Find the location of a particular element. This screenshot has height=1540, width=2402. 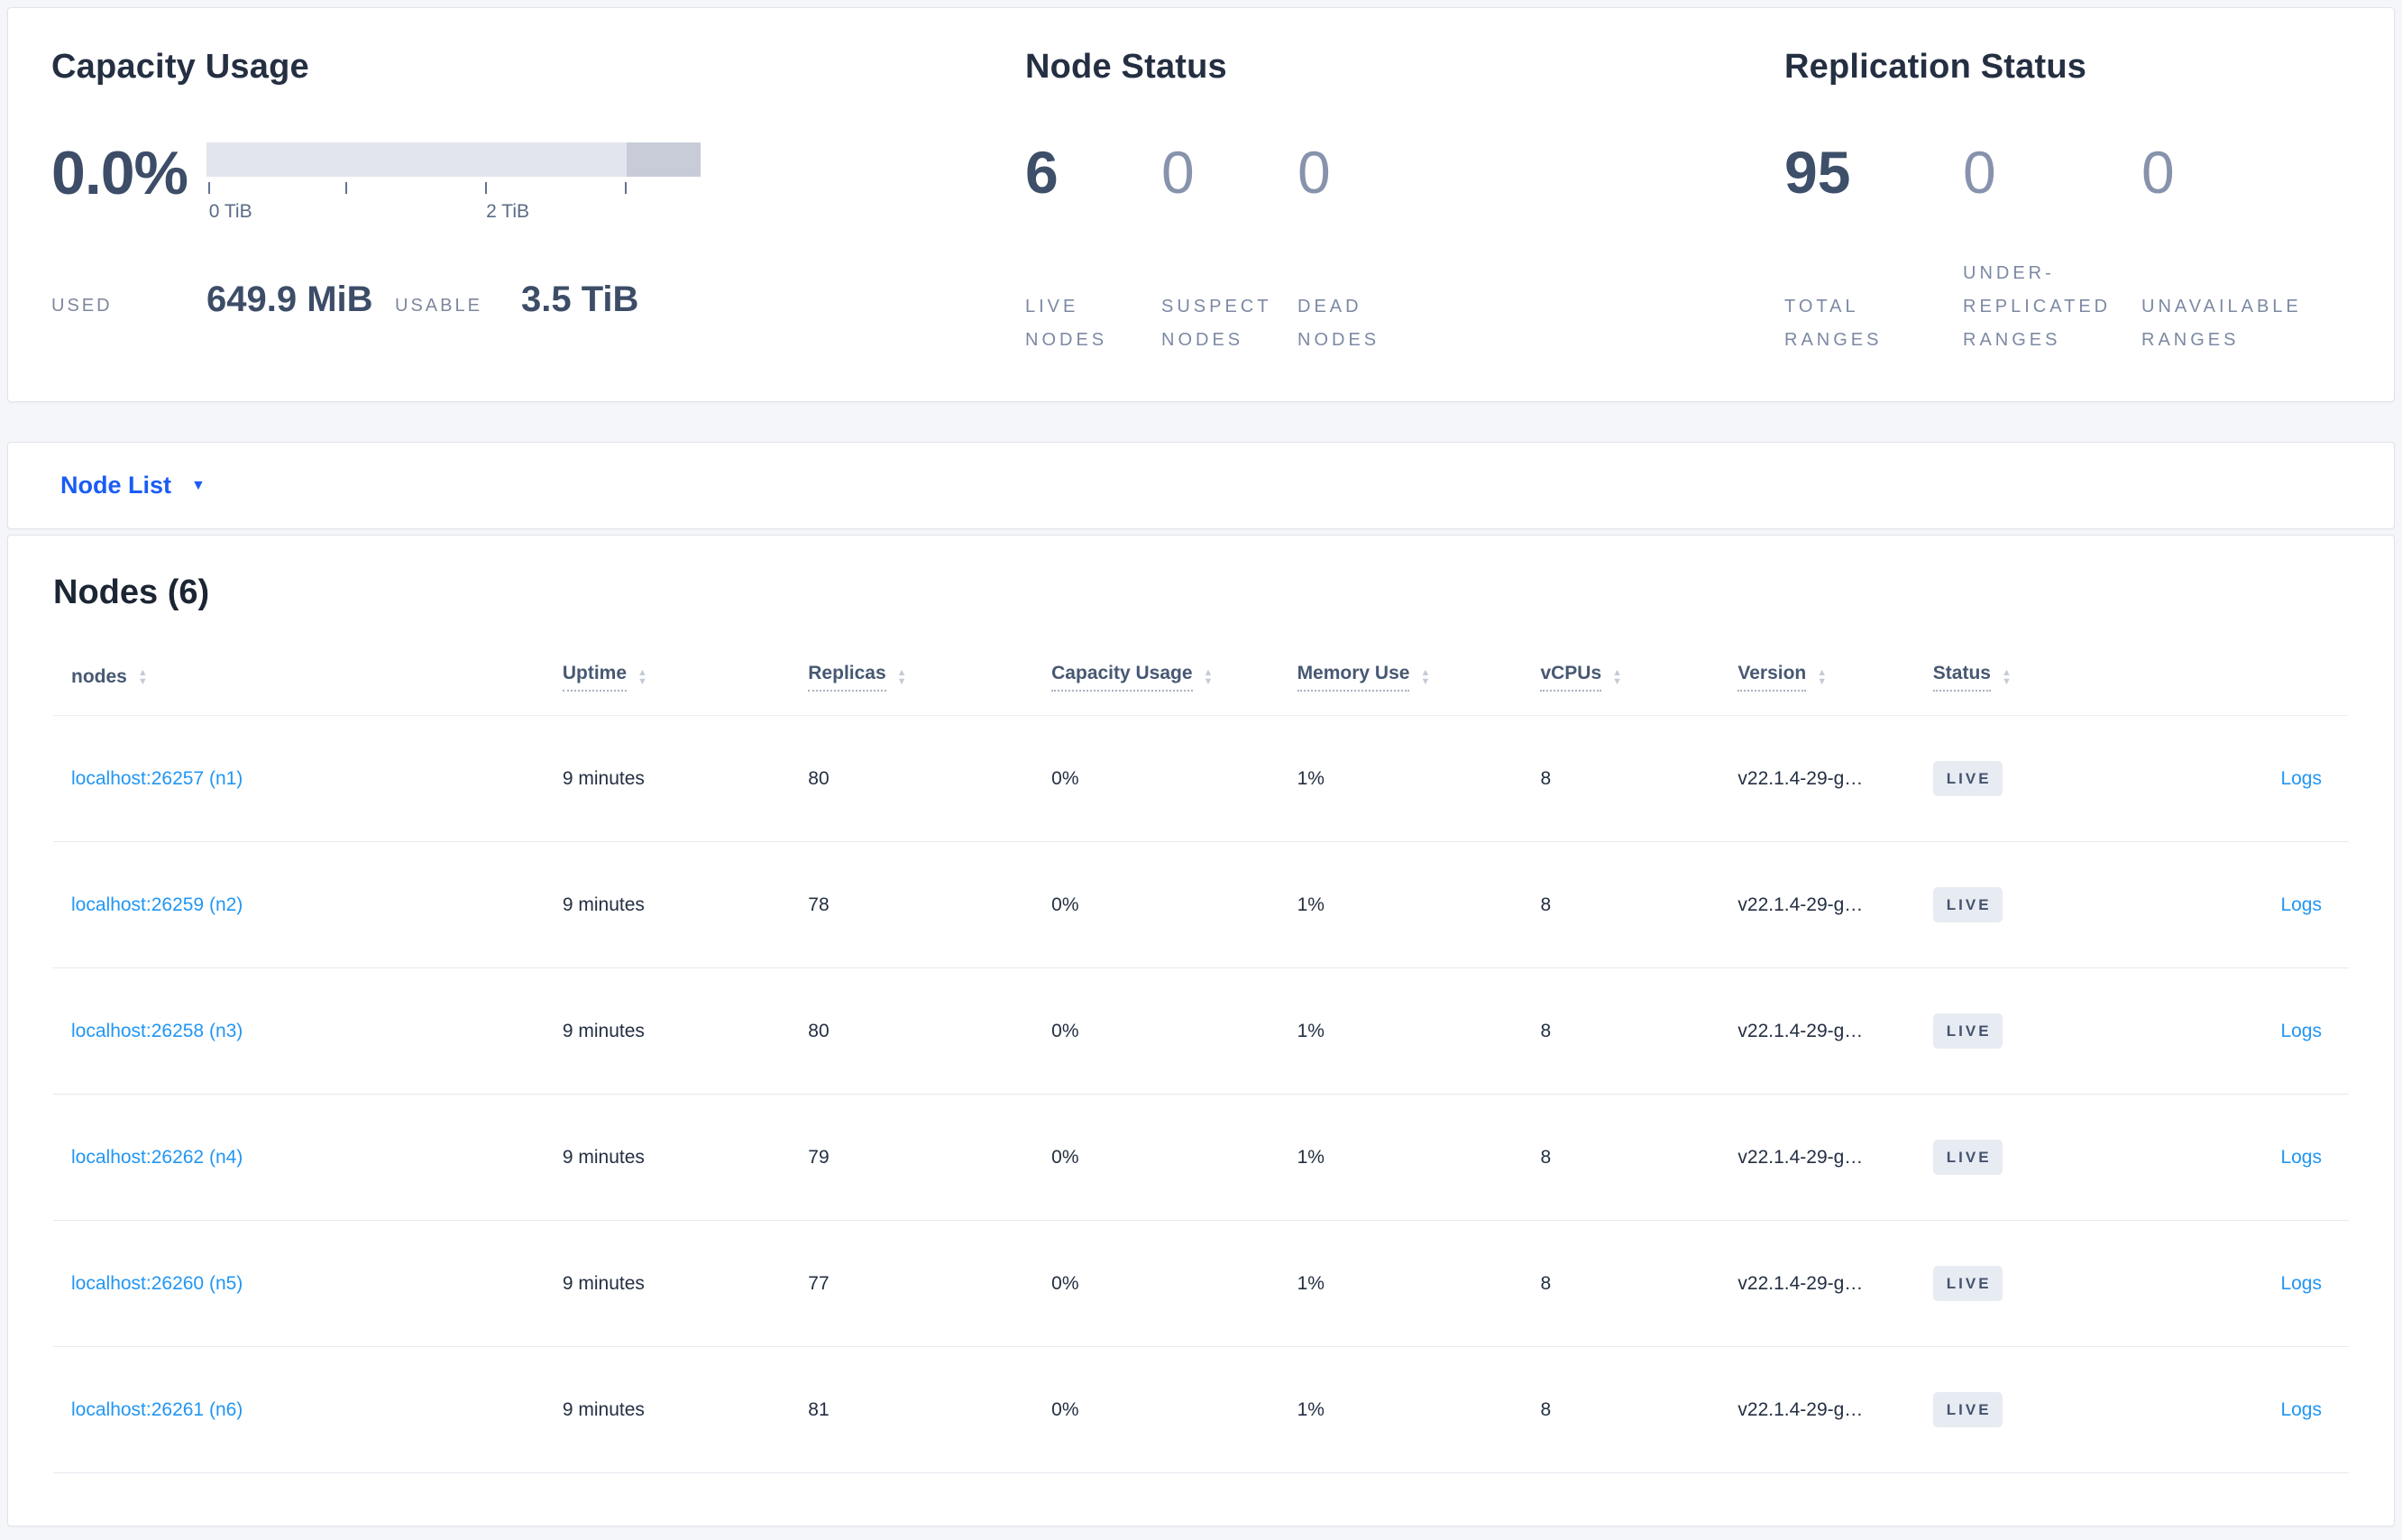

capacity-usage-bar-chart: 0 TiB 2 TiB is located at coordinates (453, 188).